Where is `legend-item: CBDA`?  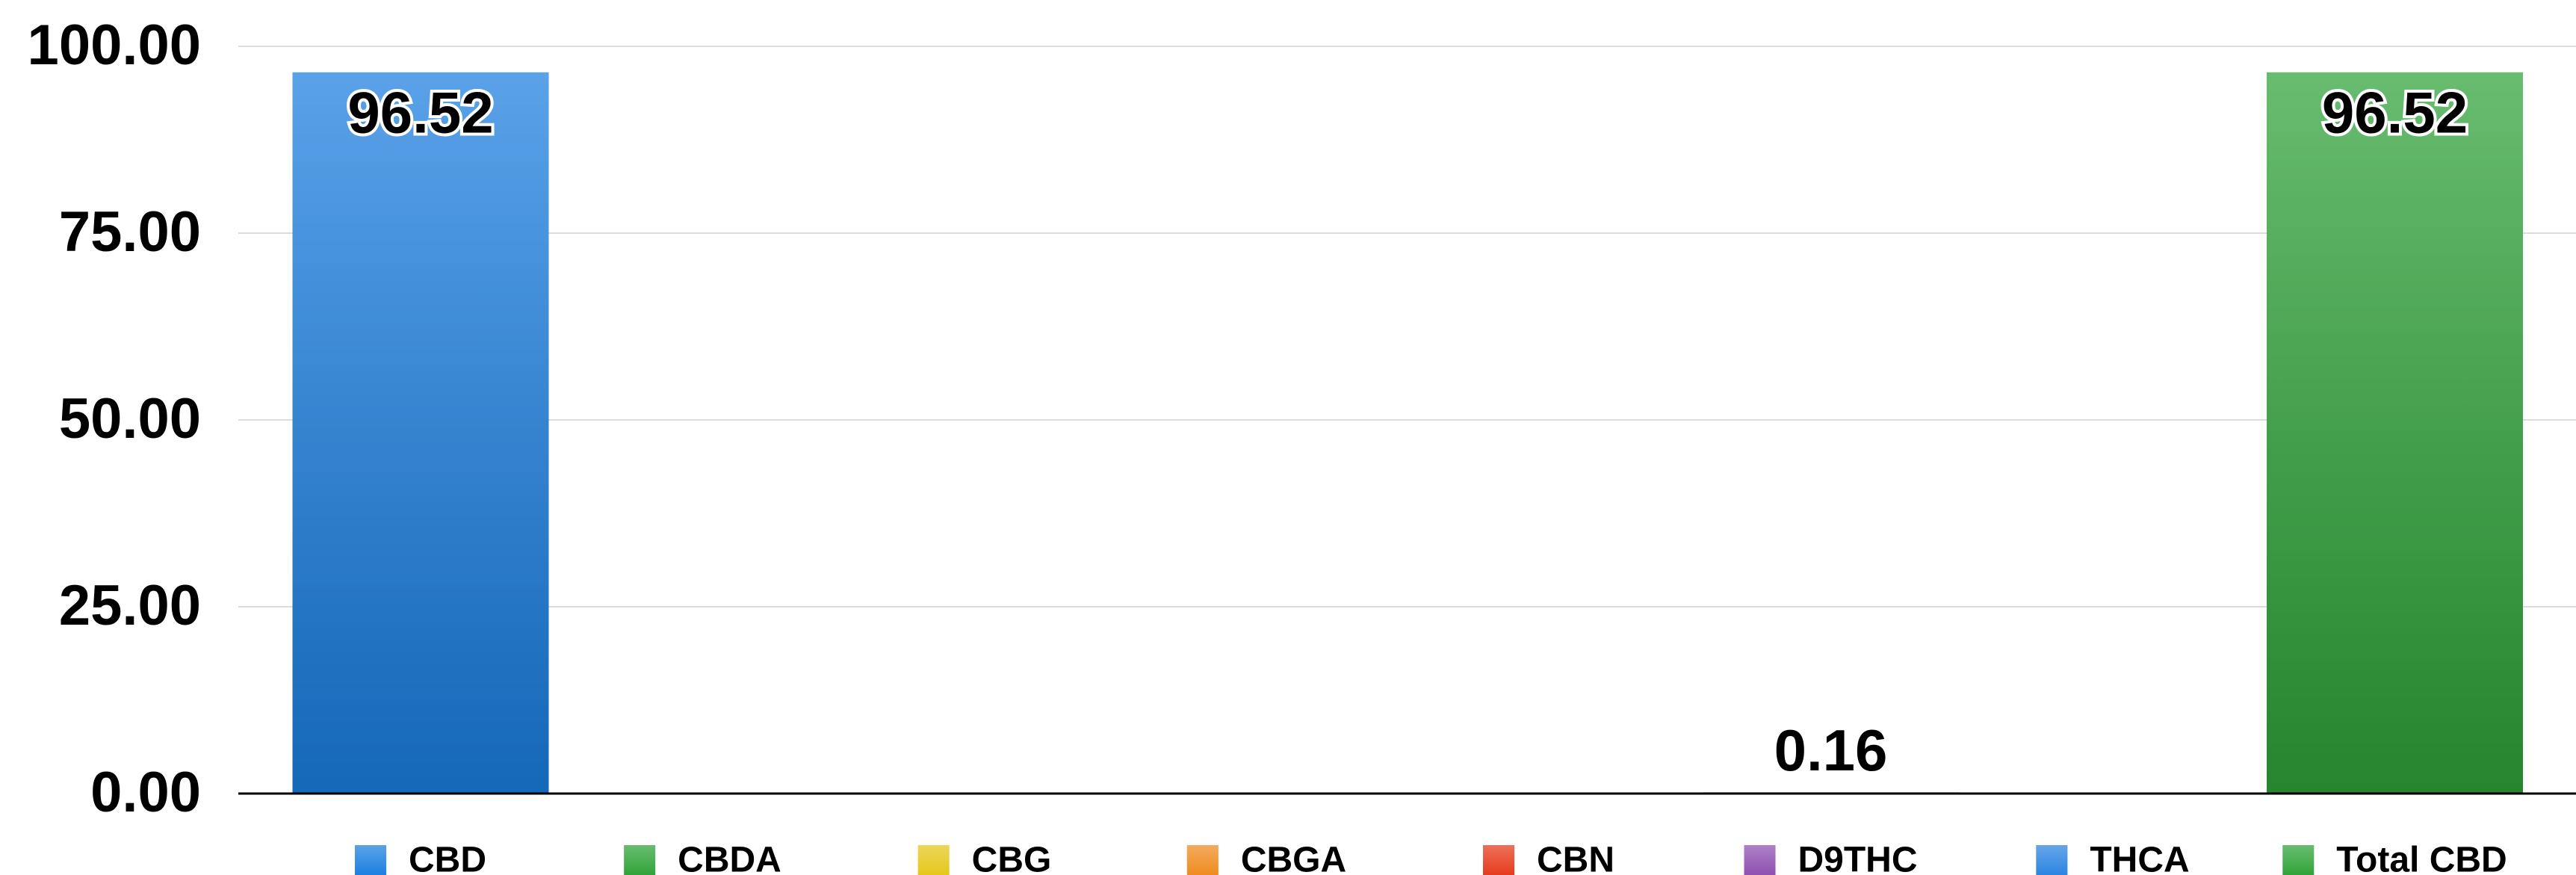
legend-item: CBDA is located at coordinates (702, 858).